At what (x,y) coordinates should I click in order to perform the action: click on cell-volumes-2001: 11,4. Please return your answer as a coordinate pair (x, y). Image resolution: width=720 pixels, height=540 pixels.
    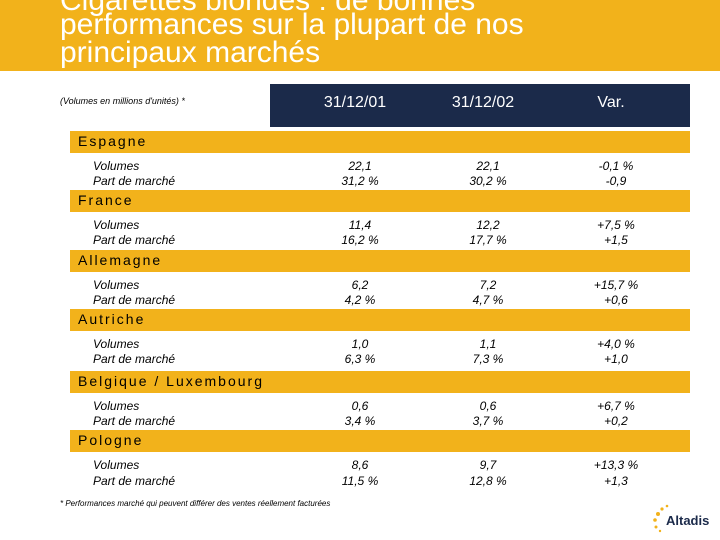
    Looking at the image, I should click on (360, 225).